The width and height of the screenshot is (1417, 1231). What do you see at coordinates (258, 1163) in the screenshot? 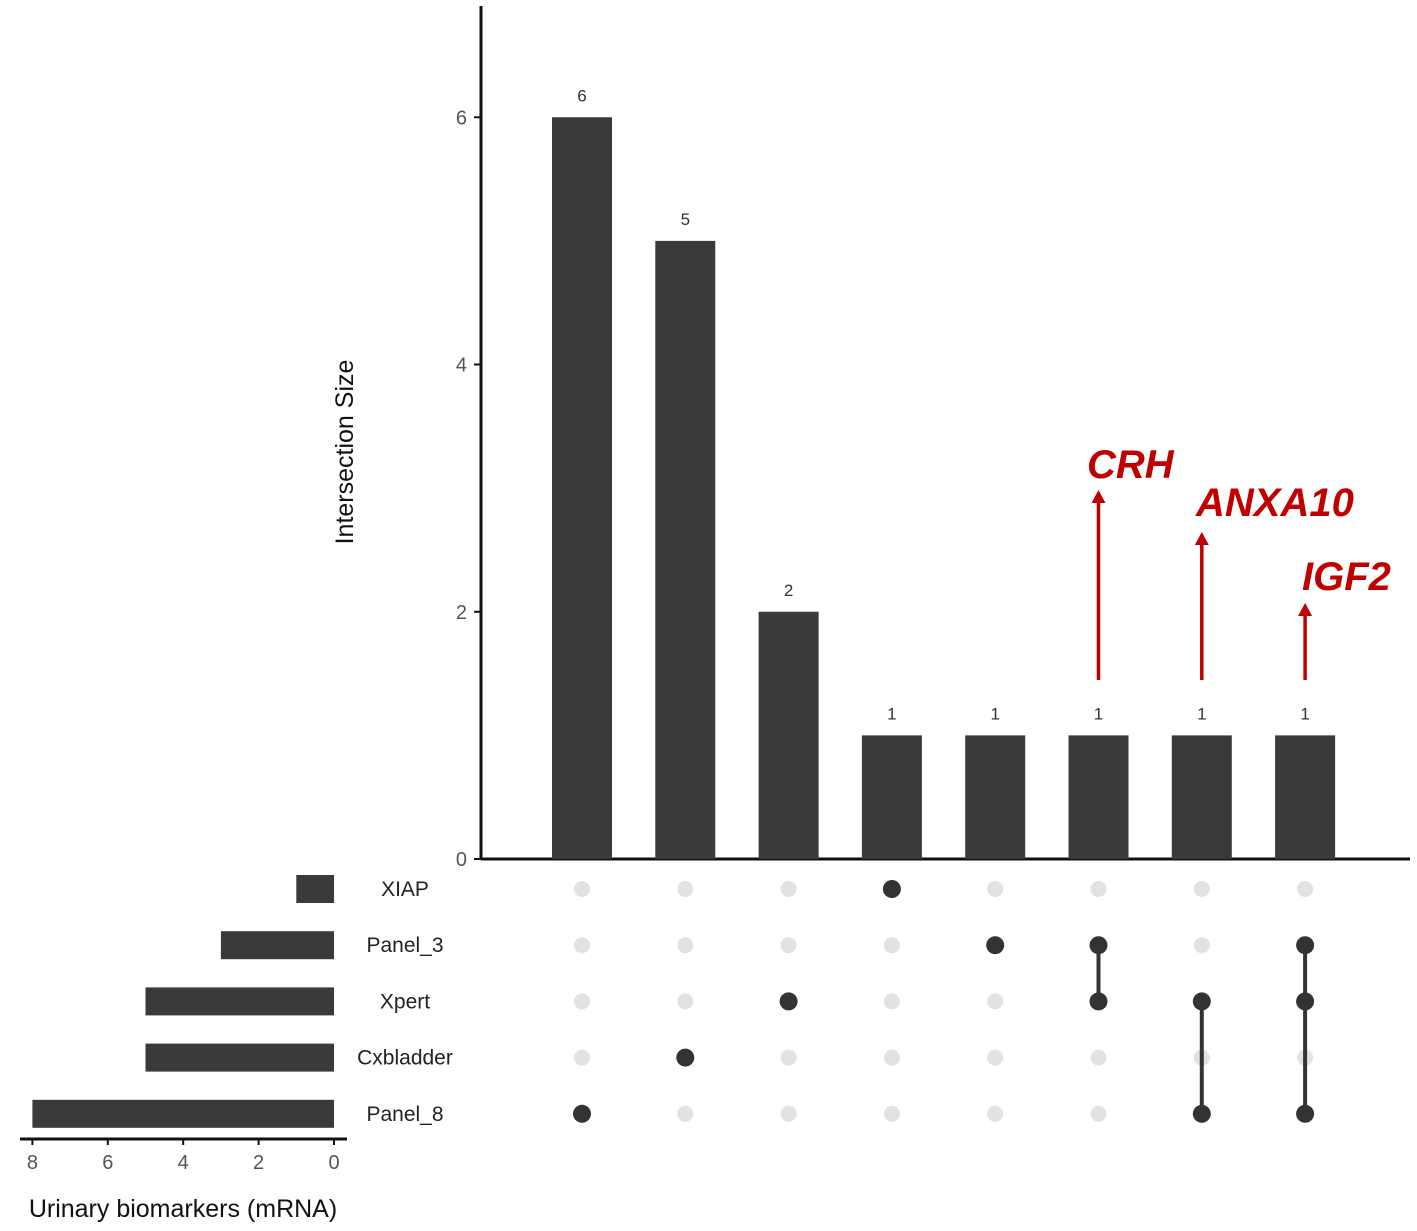
I see `set-size-tick-label: 2` at bounding box center [258, 1163].